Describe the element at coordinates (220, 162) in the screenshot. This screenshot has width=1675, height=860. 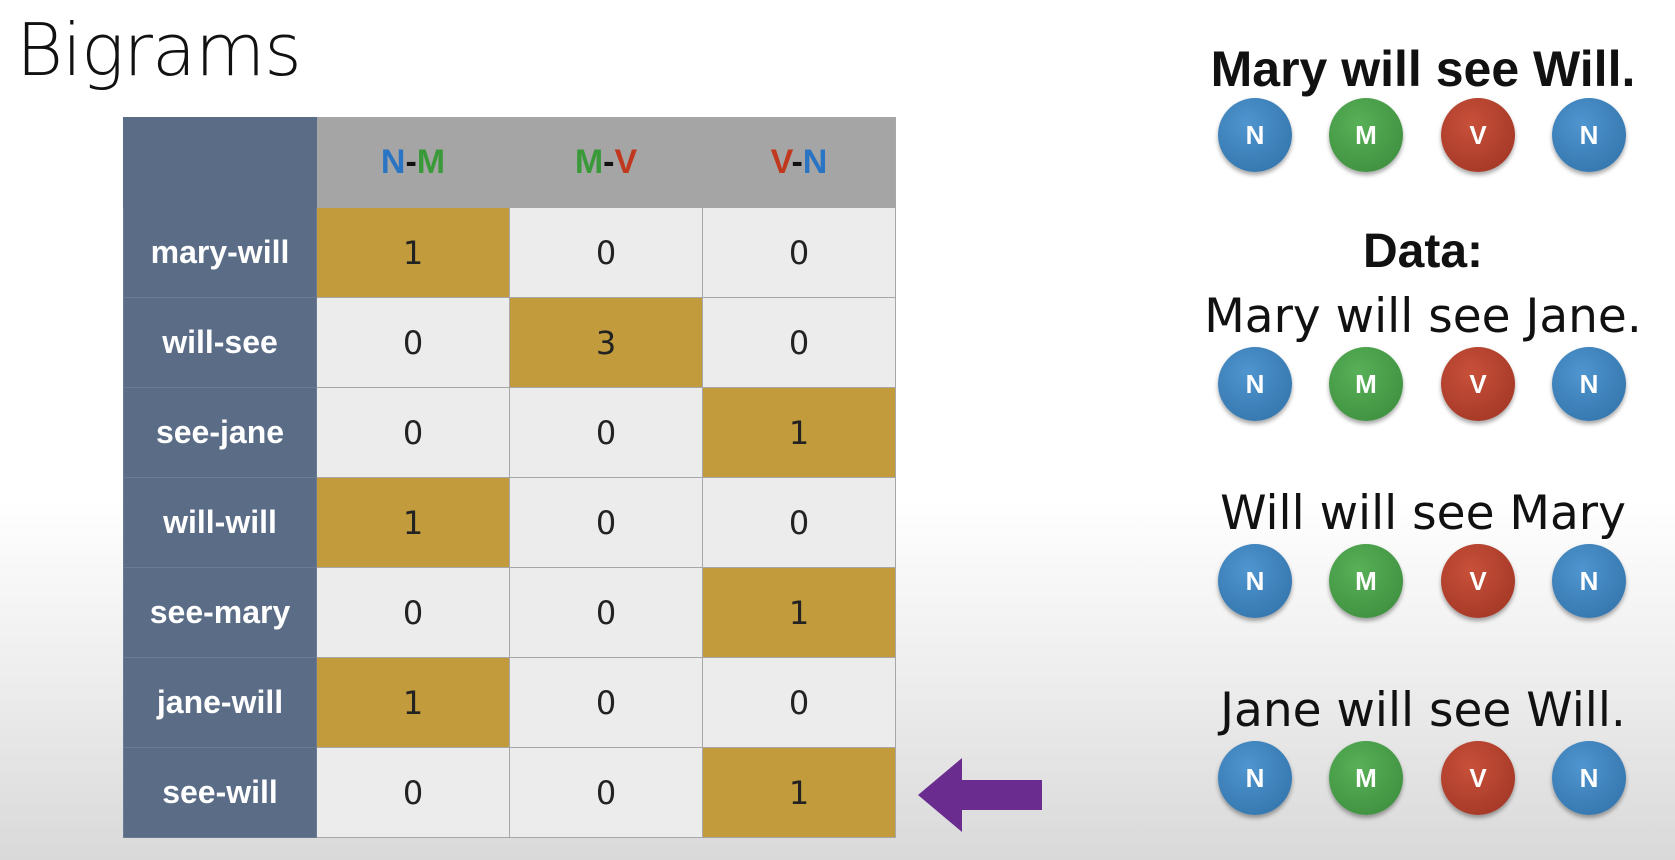
I see `table-corner-cell` at that location.